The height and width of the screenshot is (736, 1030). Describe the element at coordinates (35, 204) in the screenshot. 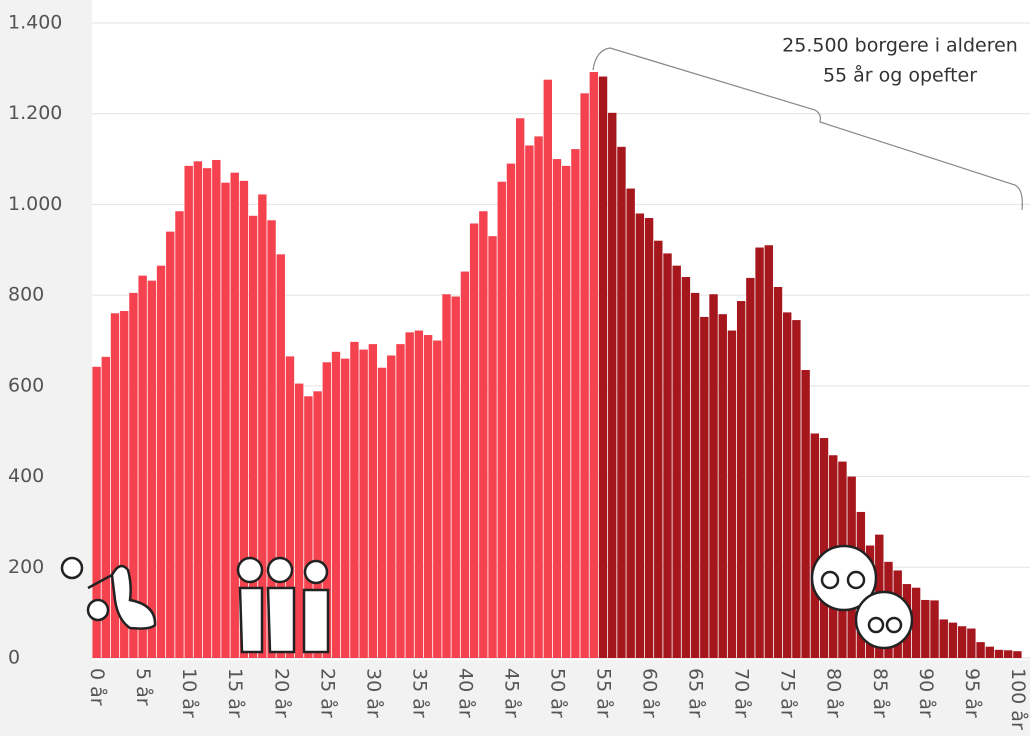

I see `y-tick-label: 1.000` at that location.